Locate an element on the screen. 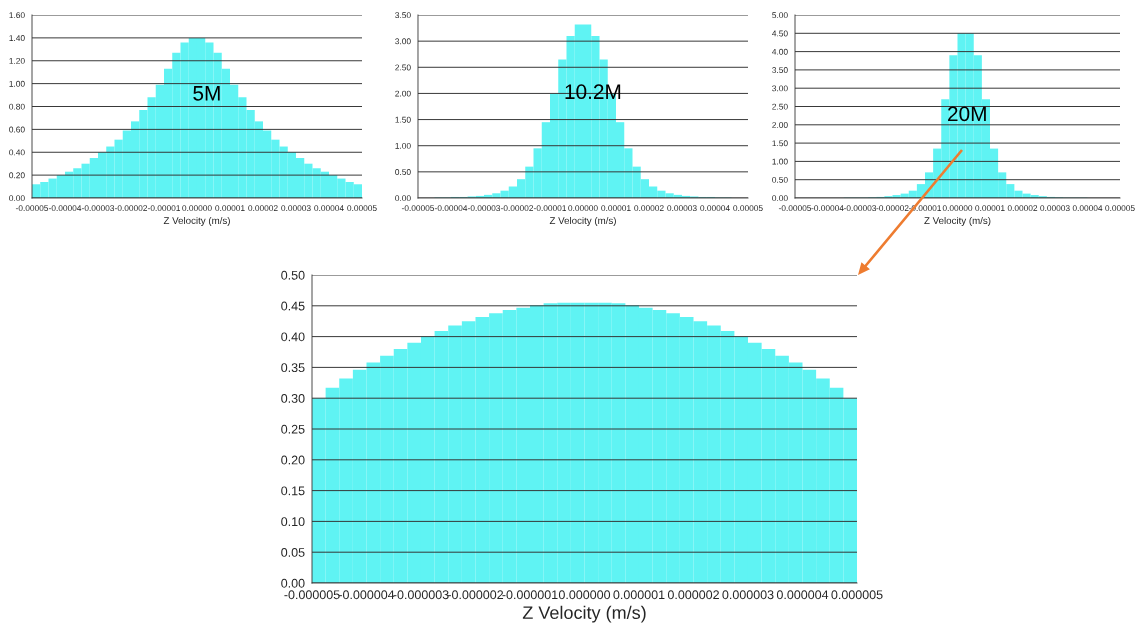  y-tick-label: 0.10 is located at coordinates (293, 522).